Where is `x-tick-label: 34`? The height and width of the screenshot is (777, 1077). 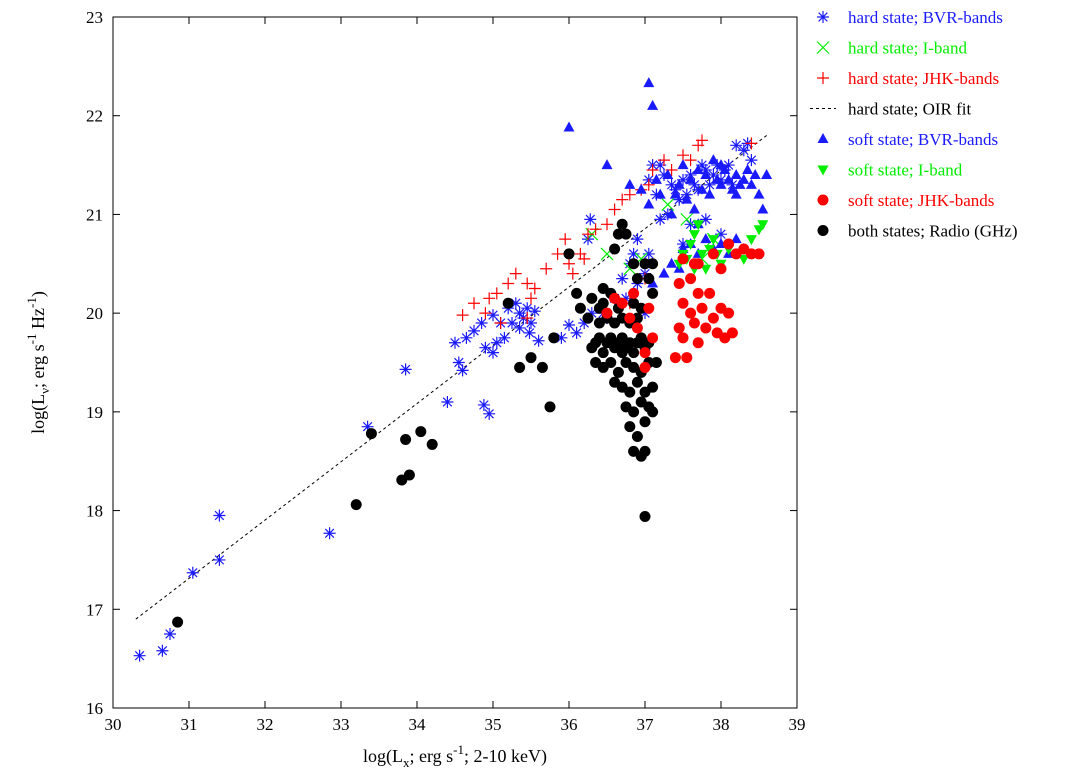 x-tick-label: 34 is located at coordinates (418, 724).